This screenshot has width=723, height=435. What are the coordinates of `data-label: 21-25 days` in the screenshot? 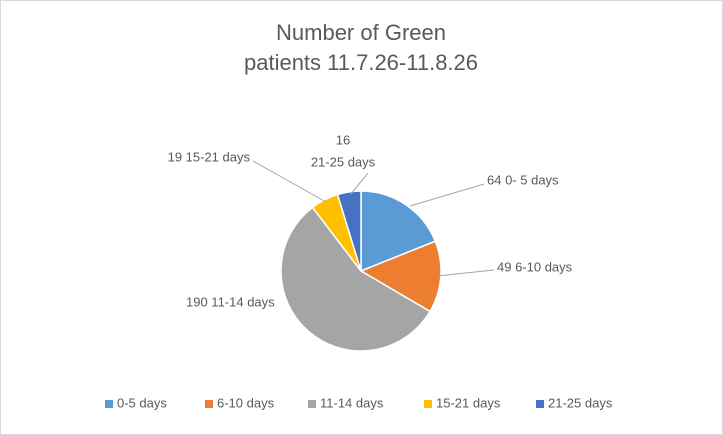 It's located at (343, 161).